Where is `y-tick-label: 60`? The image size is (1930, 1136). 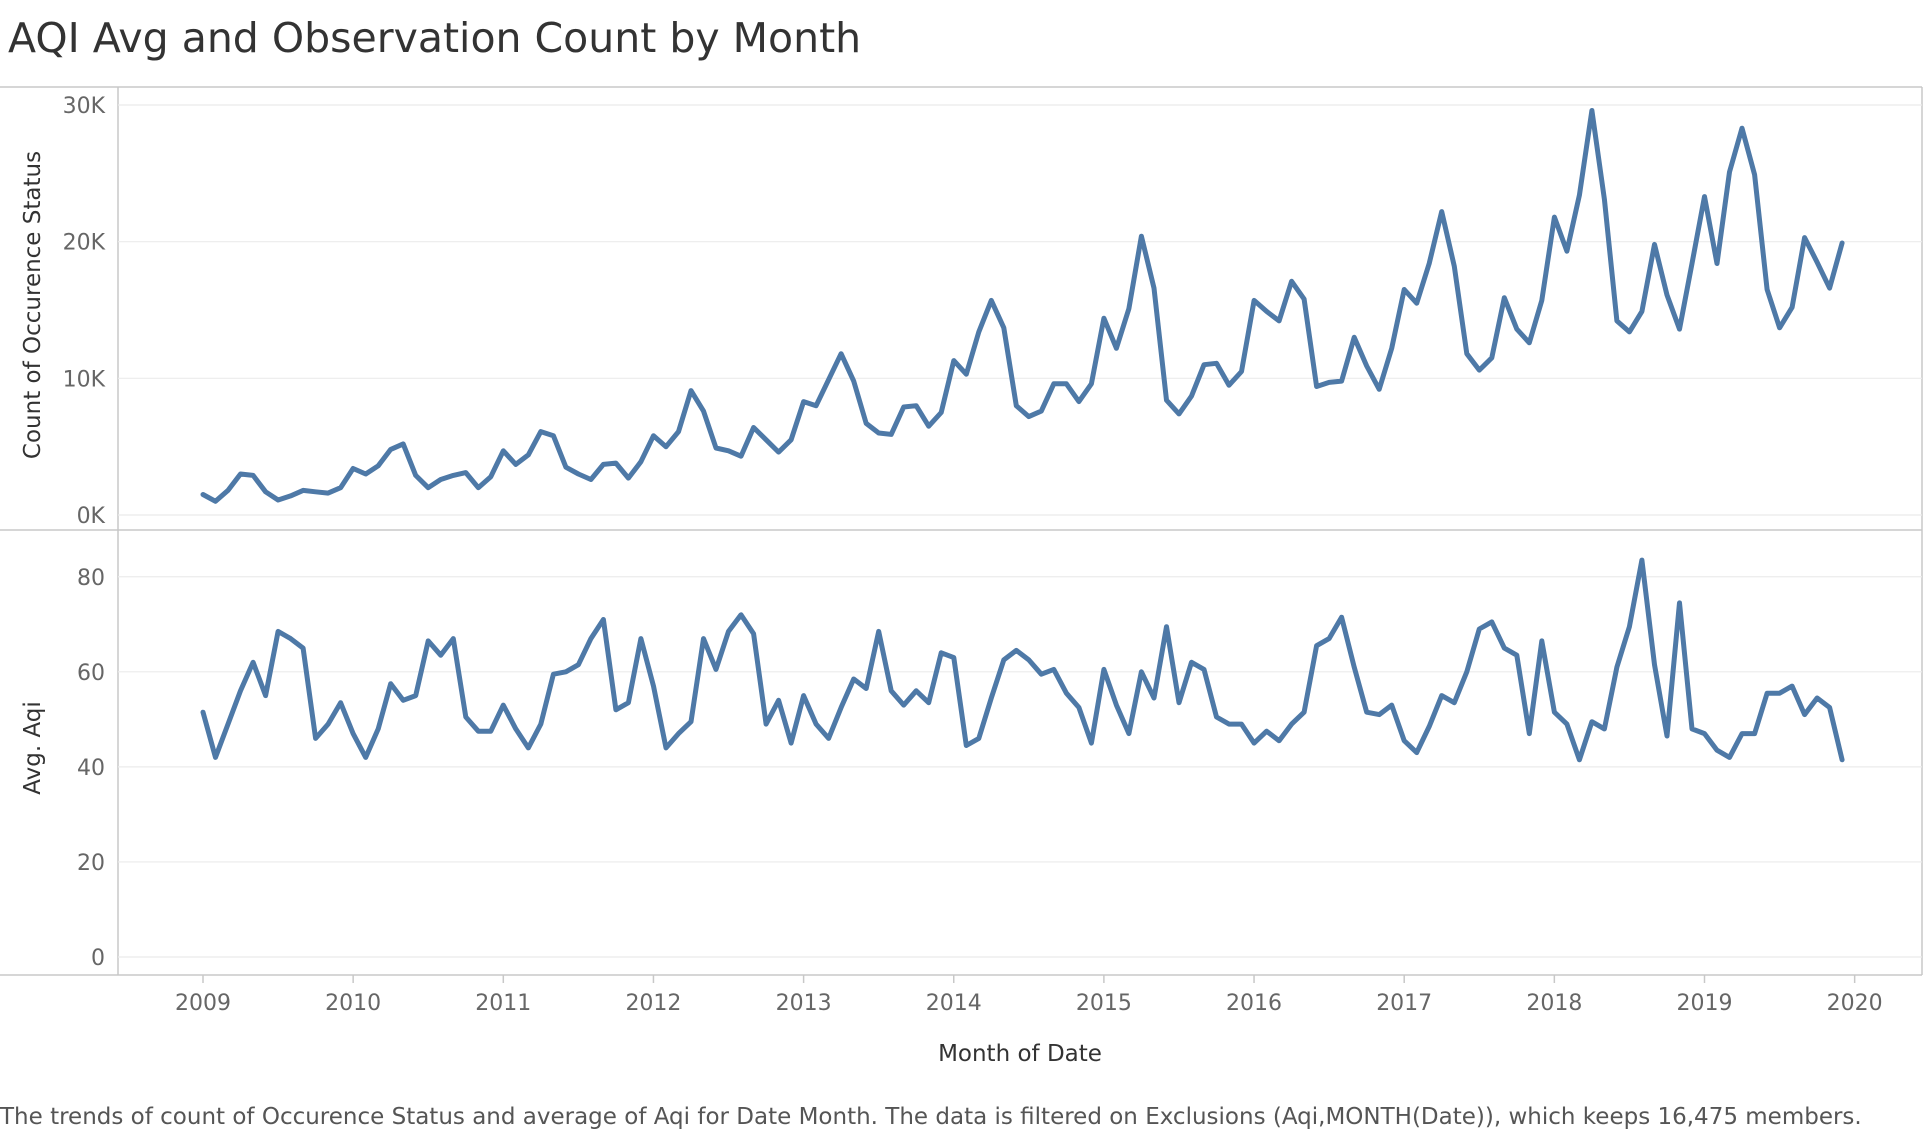 y-tick-label: 60 is located at coordinates (91, 673).